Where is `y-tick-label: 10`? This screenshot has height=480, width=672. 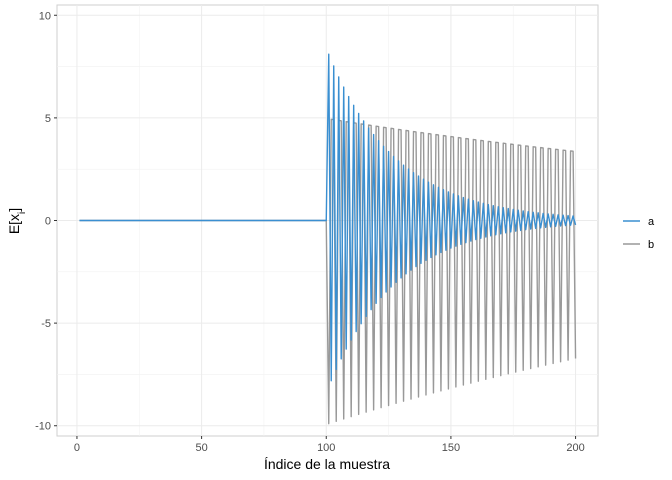 y-tick-label: 10 is located at coordinates (45, 16).